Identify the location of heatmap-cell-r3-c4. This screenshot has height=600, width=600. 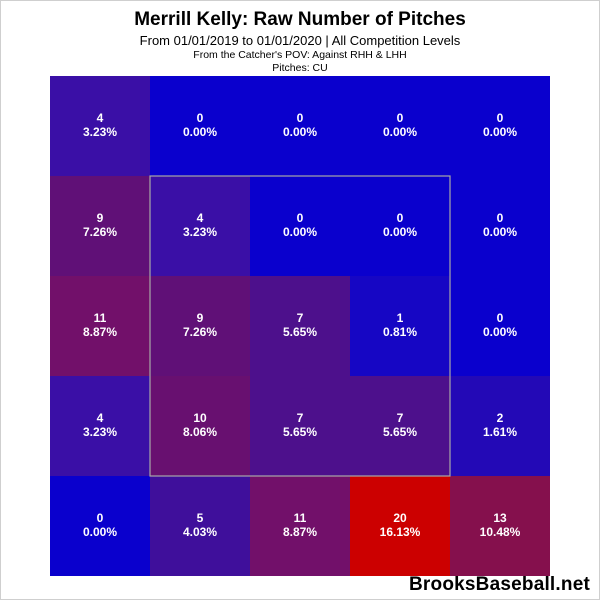
(500, 426).